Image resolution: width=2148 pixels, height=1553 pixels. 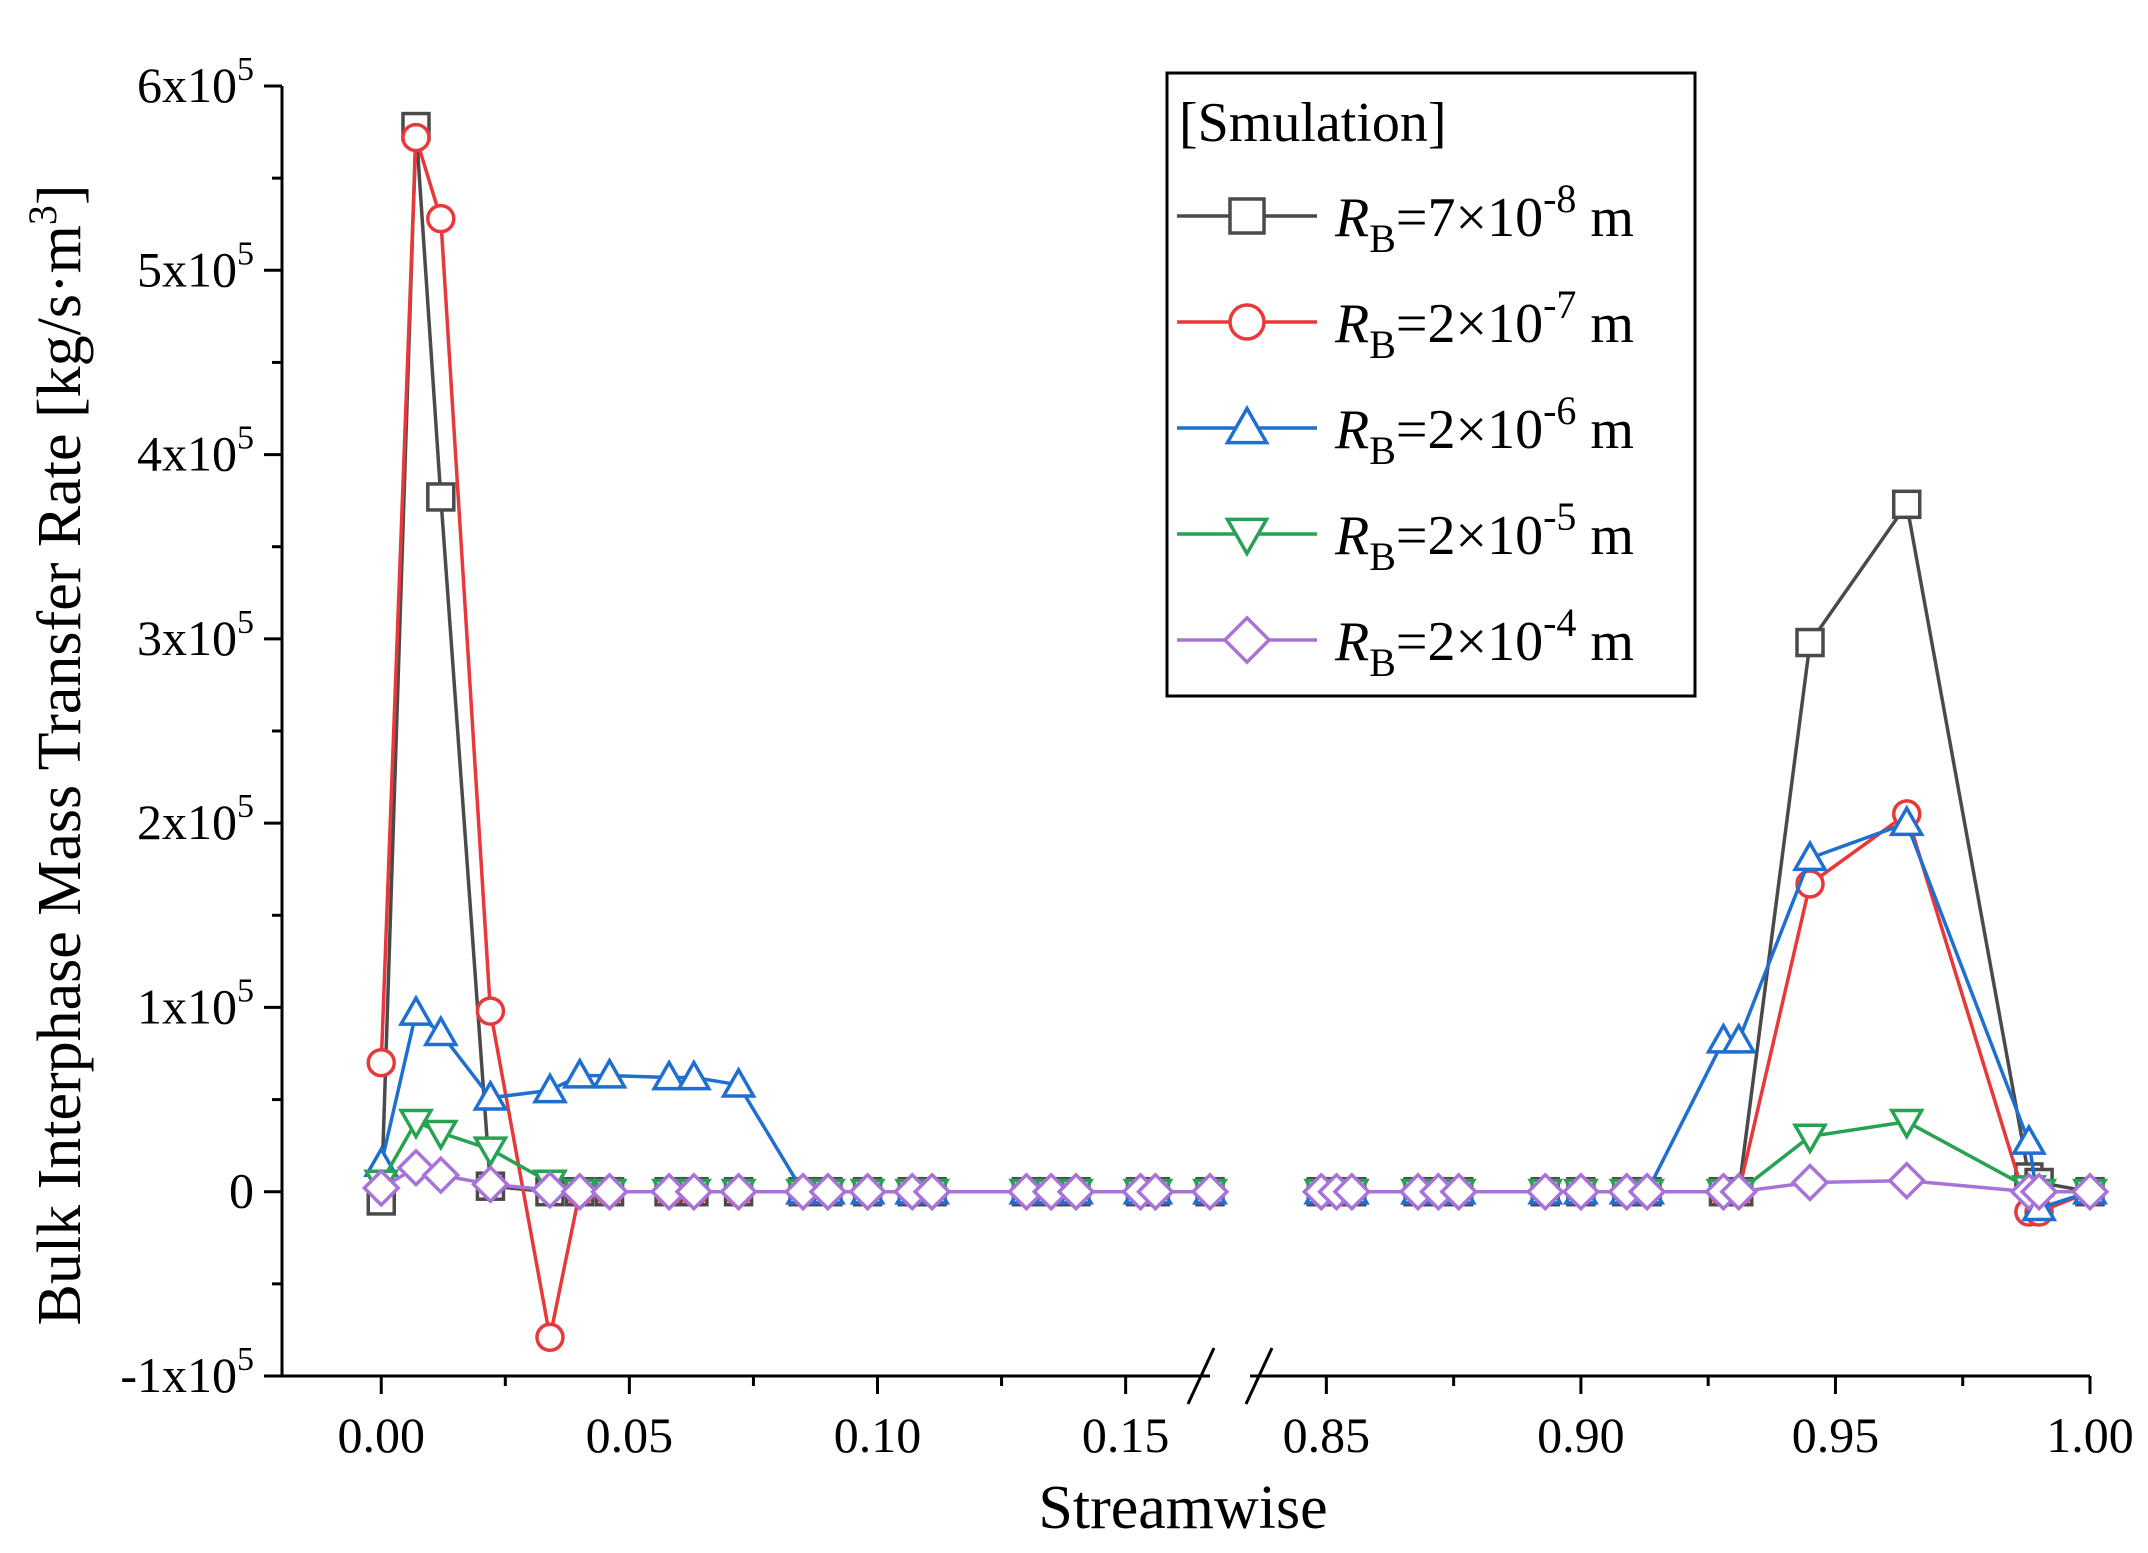 I want to click on x-tick-label: 0.85, so click(x=1327, y=1435).